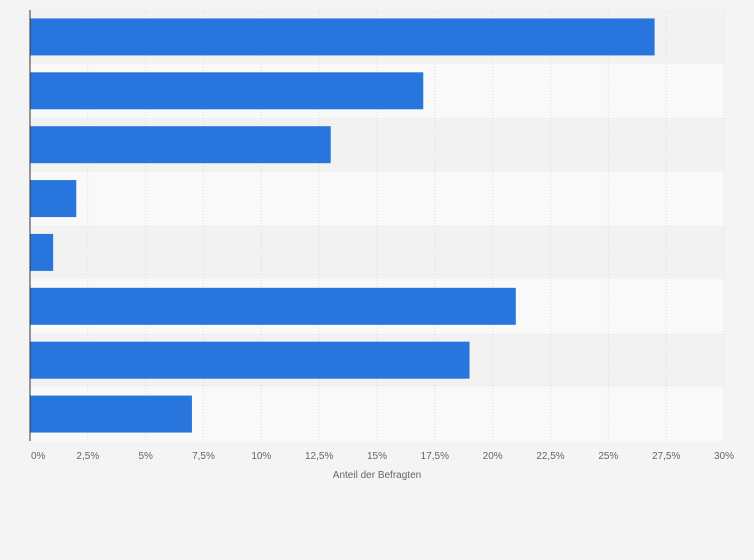 This screenshot has height=560, width=754. I want to click on x-tick-label: 30%, so click(724, 456).